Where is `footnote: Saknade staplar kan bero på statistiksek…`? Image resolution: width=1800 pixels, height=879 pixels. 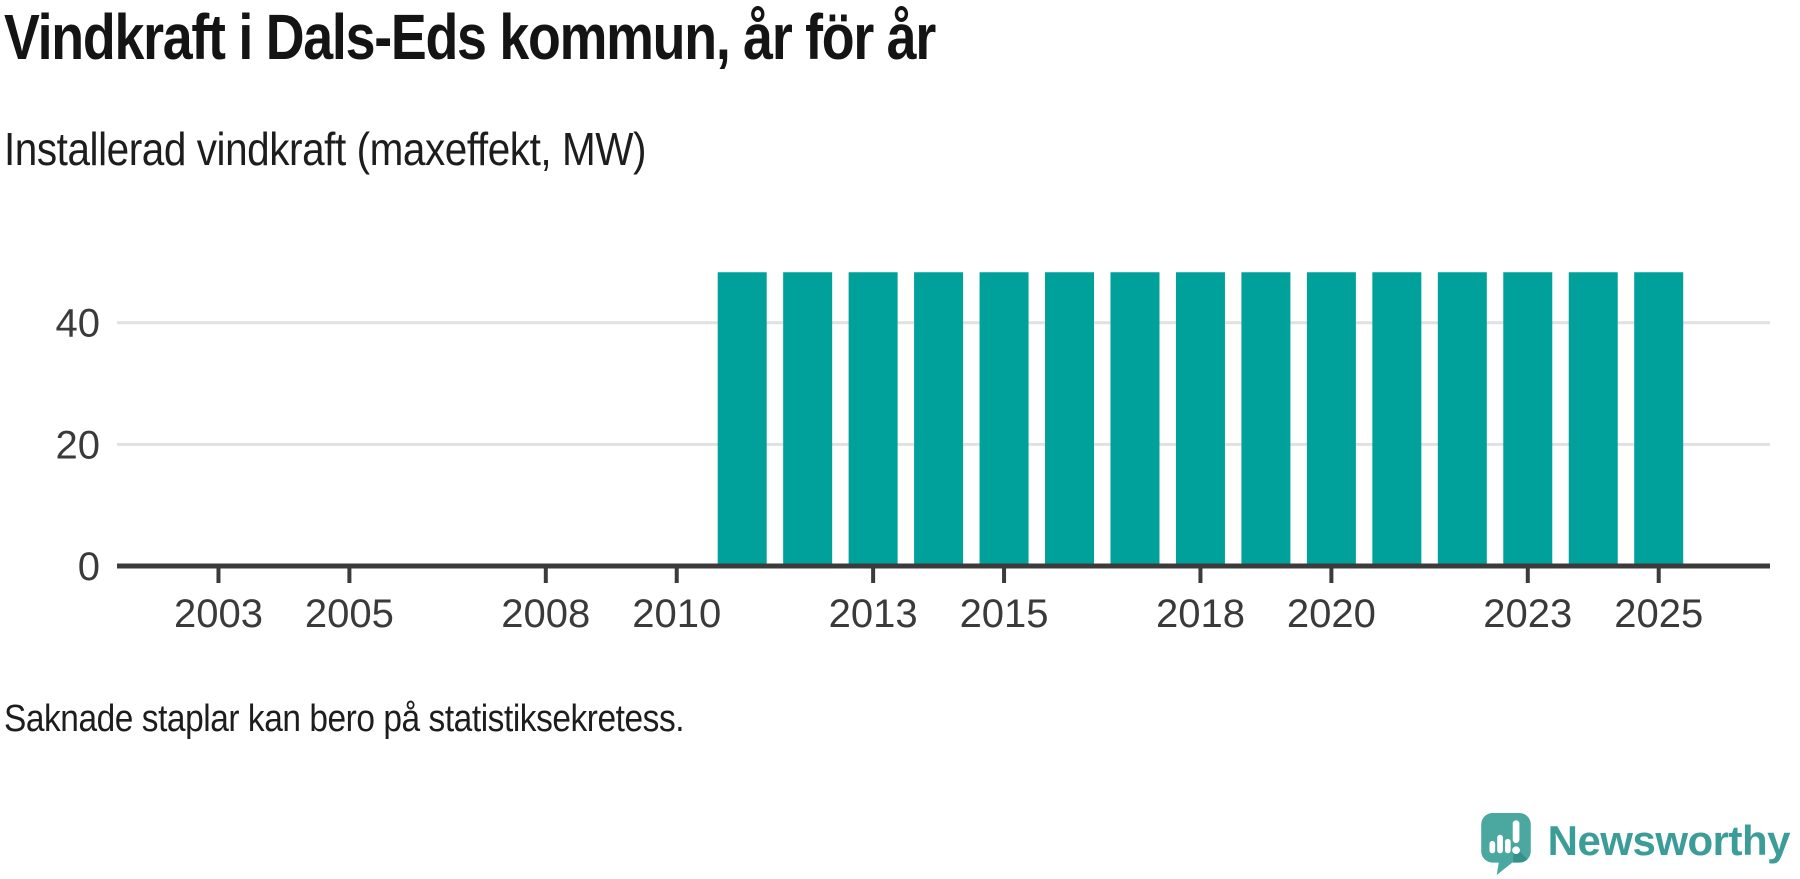 footnote: Saknade staplar kan bero på statistiksek… is located at coordinates (344, 719).